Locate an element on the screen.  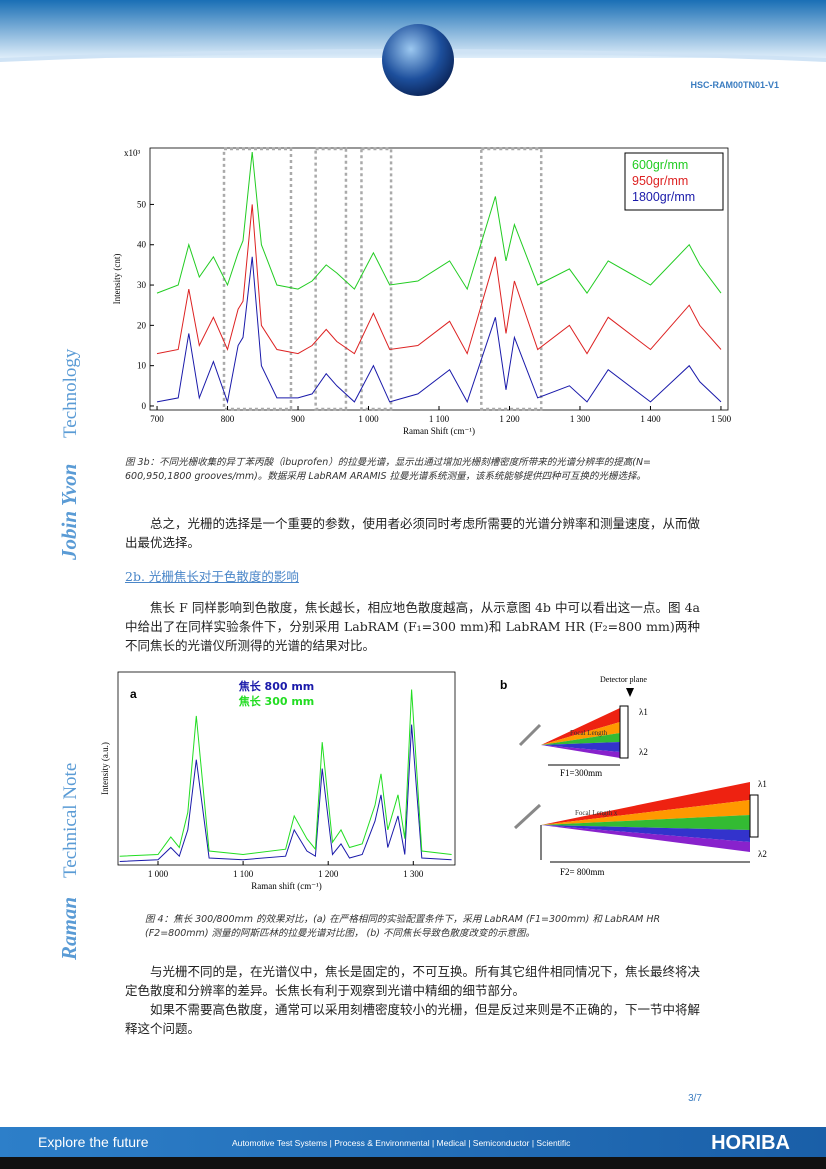
focal-label: Focal Length is located at coordinates (589, 733).